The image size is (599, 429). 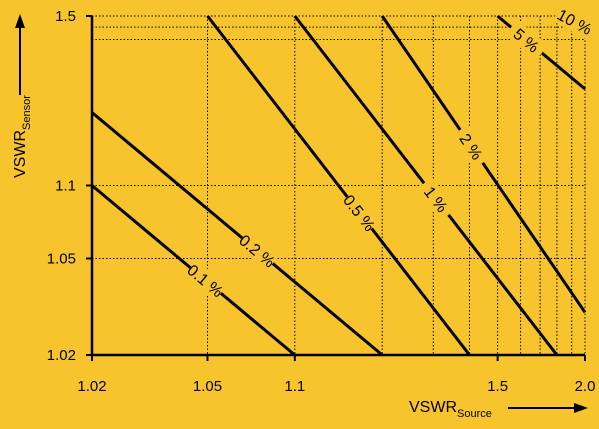 I want to click on x-axis-title-sub: Source, so click(x=474, y=414).